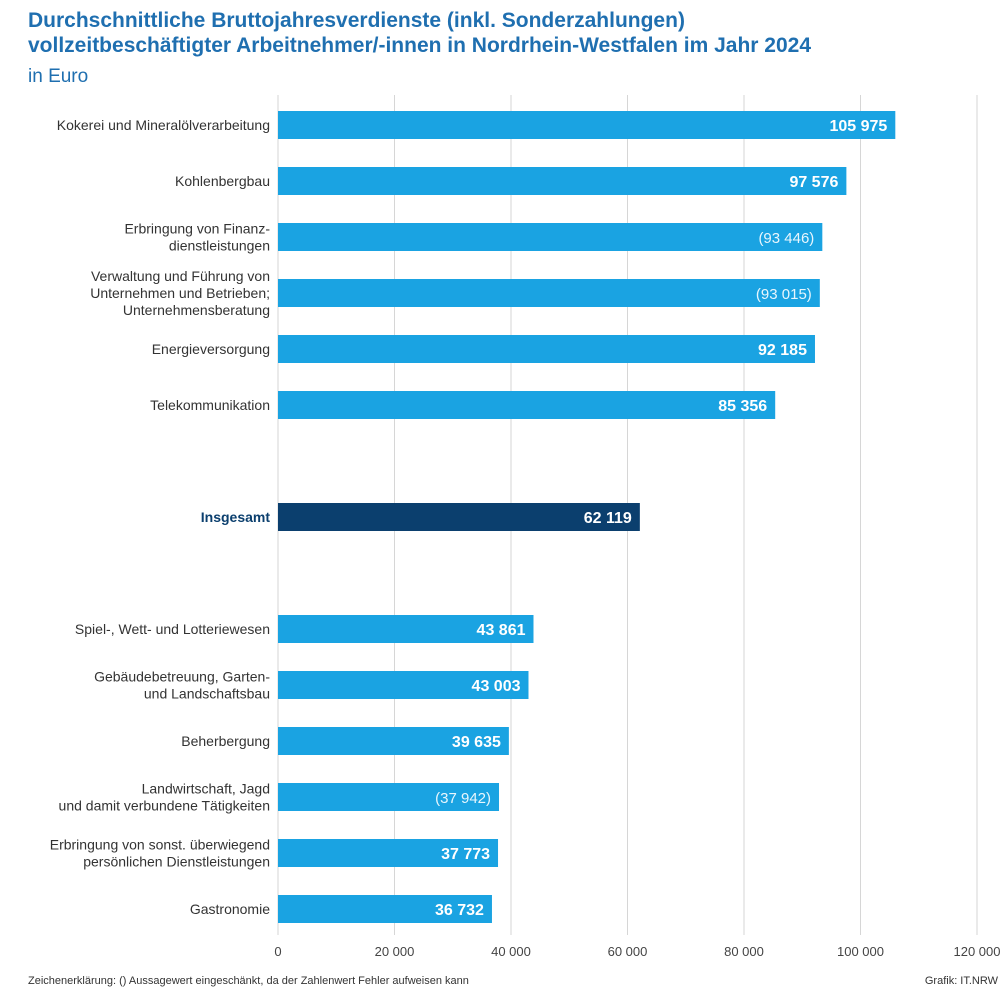 Image resolution: width=1000 pixels, height=1005 pixels. I want to click on category-label: Gastronomie, so click(230, 909).